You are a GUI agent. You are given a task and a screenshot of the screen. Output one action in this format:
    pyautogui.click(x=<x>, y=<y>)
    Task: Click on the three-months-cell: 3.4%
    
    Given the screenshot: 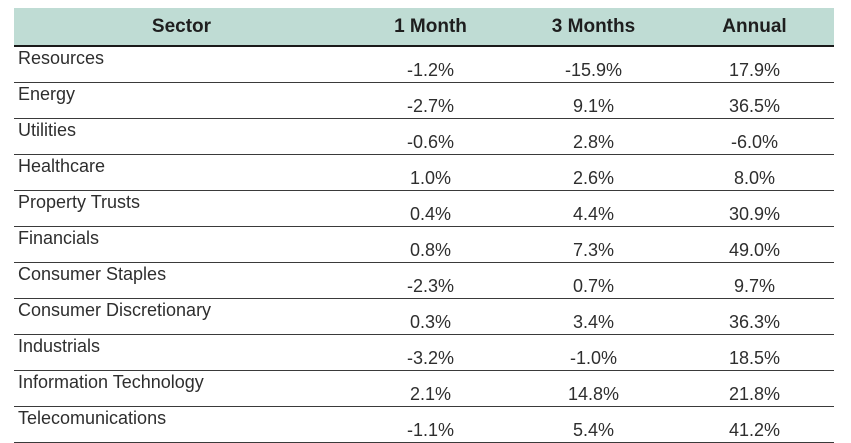 What is the action you would take?
    pyautogui.click(x=593, y=316)
    